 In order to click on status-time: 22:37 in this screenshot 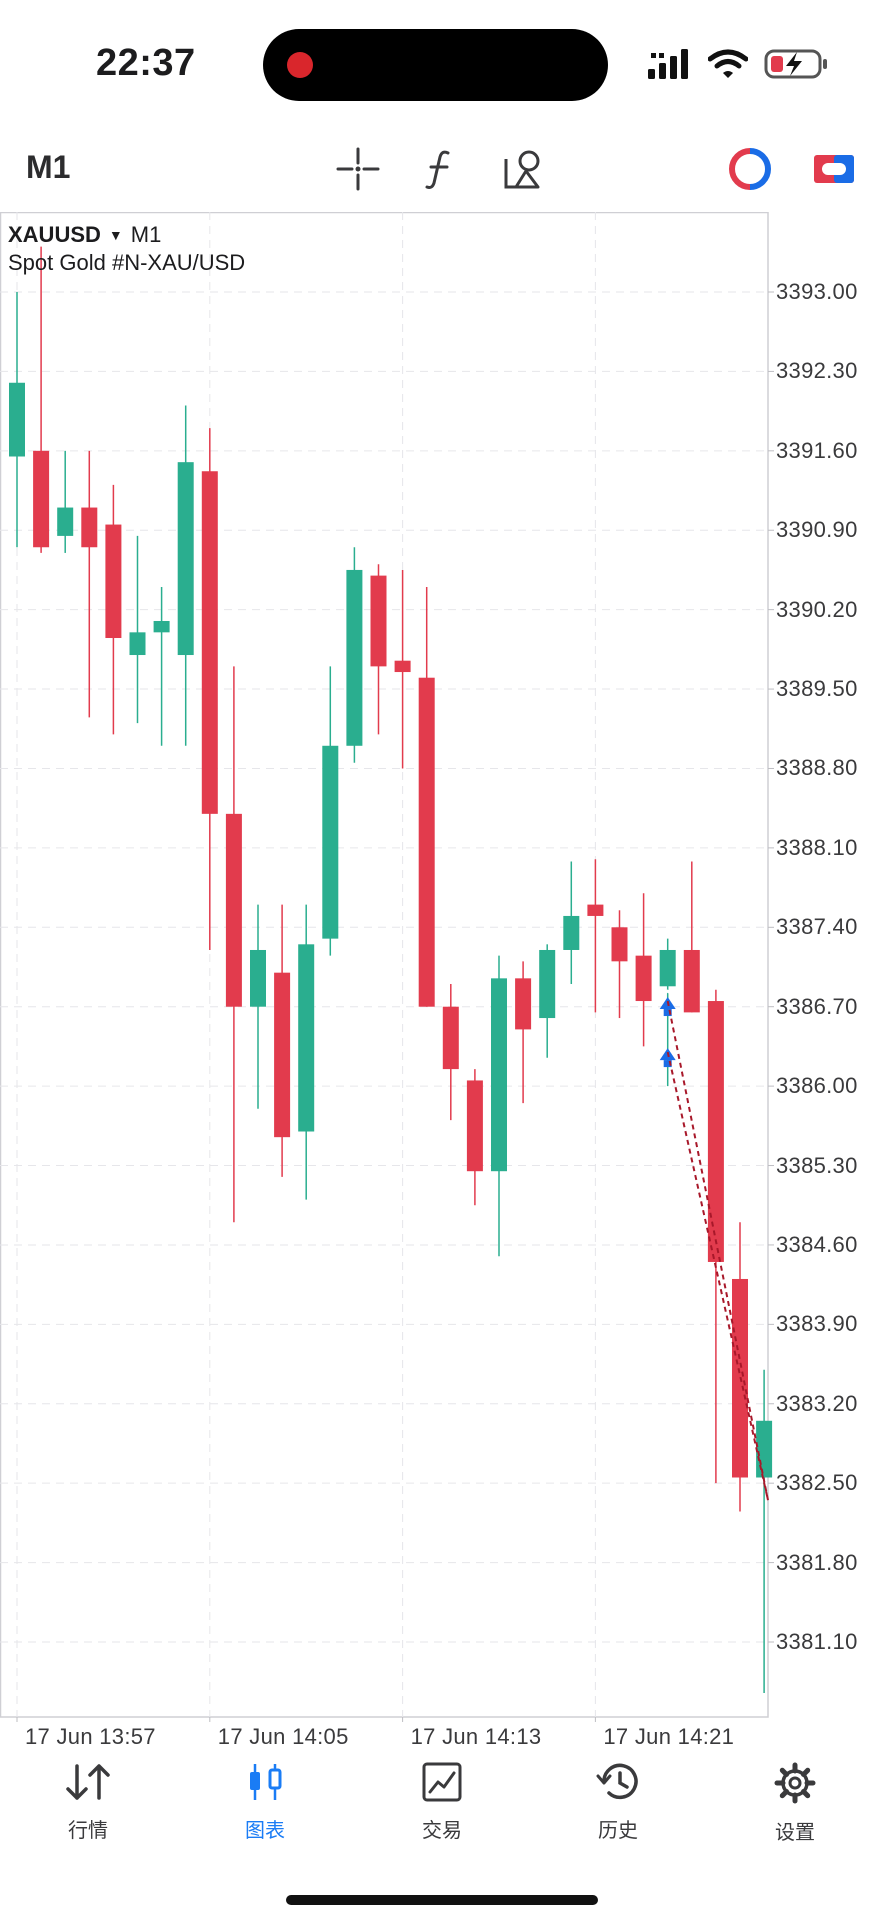, I will do `click(146, 63)`.